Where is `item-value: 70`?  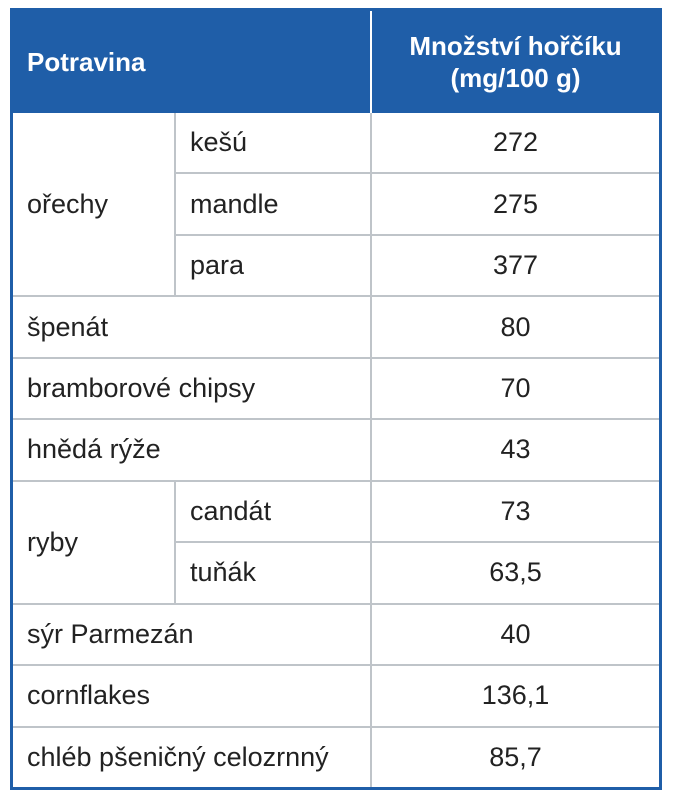
item-value: 70 is located at coordinates (514, 388).